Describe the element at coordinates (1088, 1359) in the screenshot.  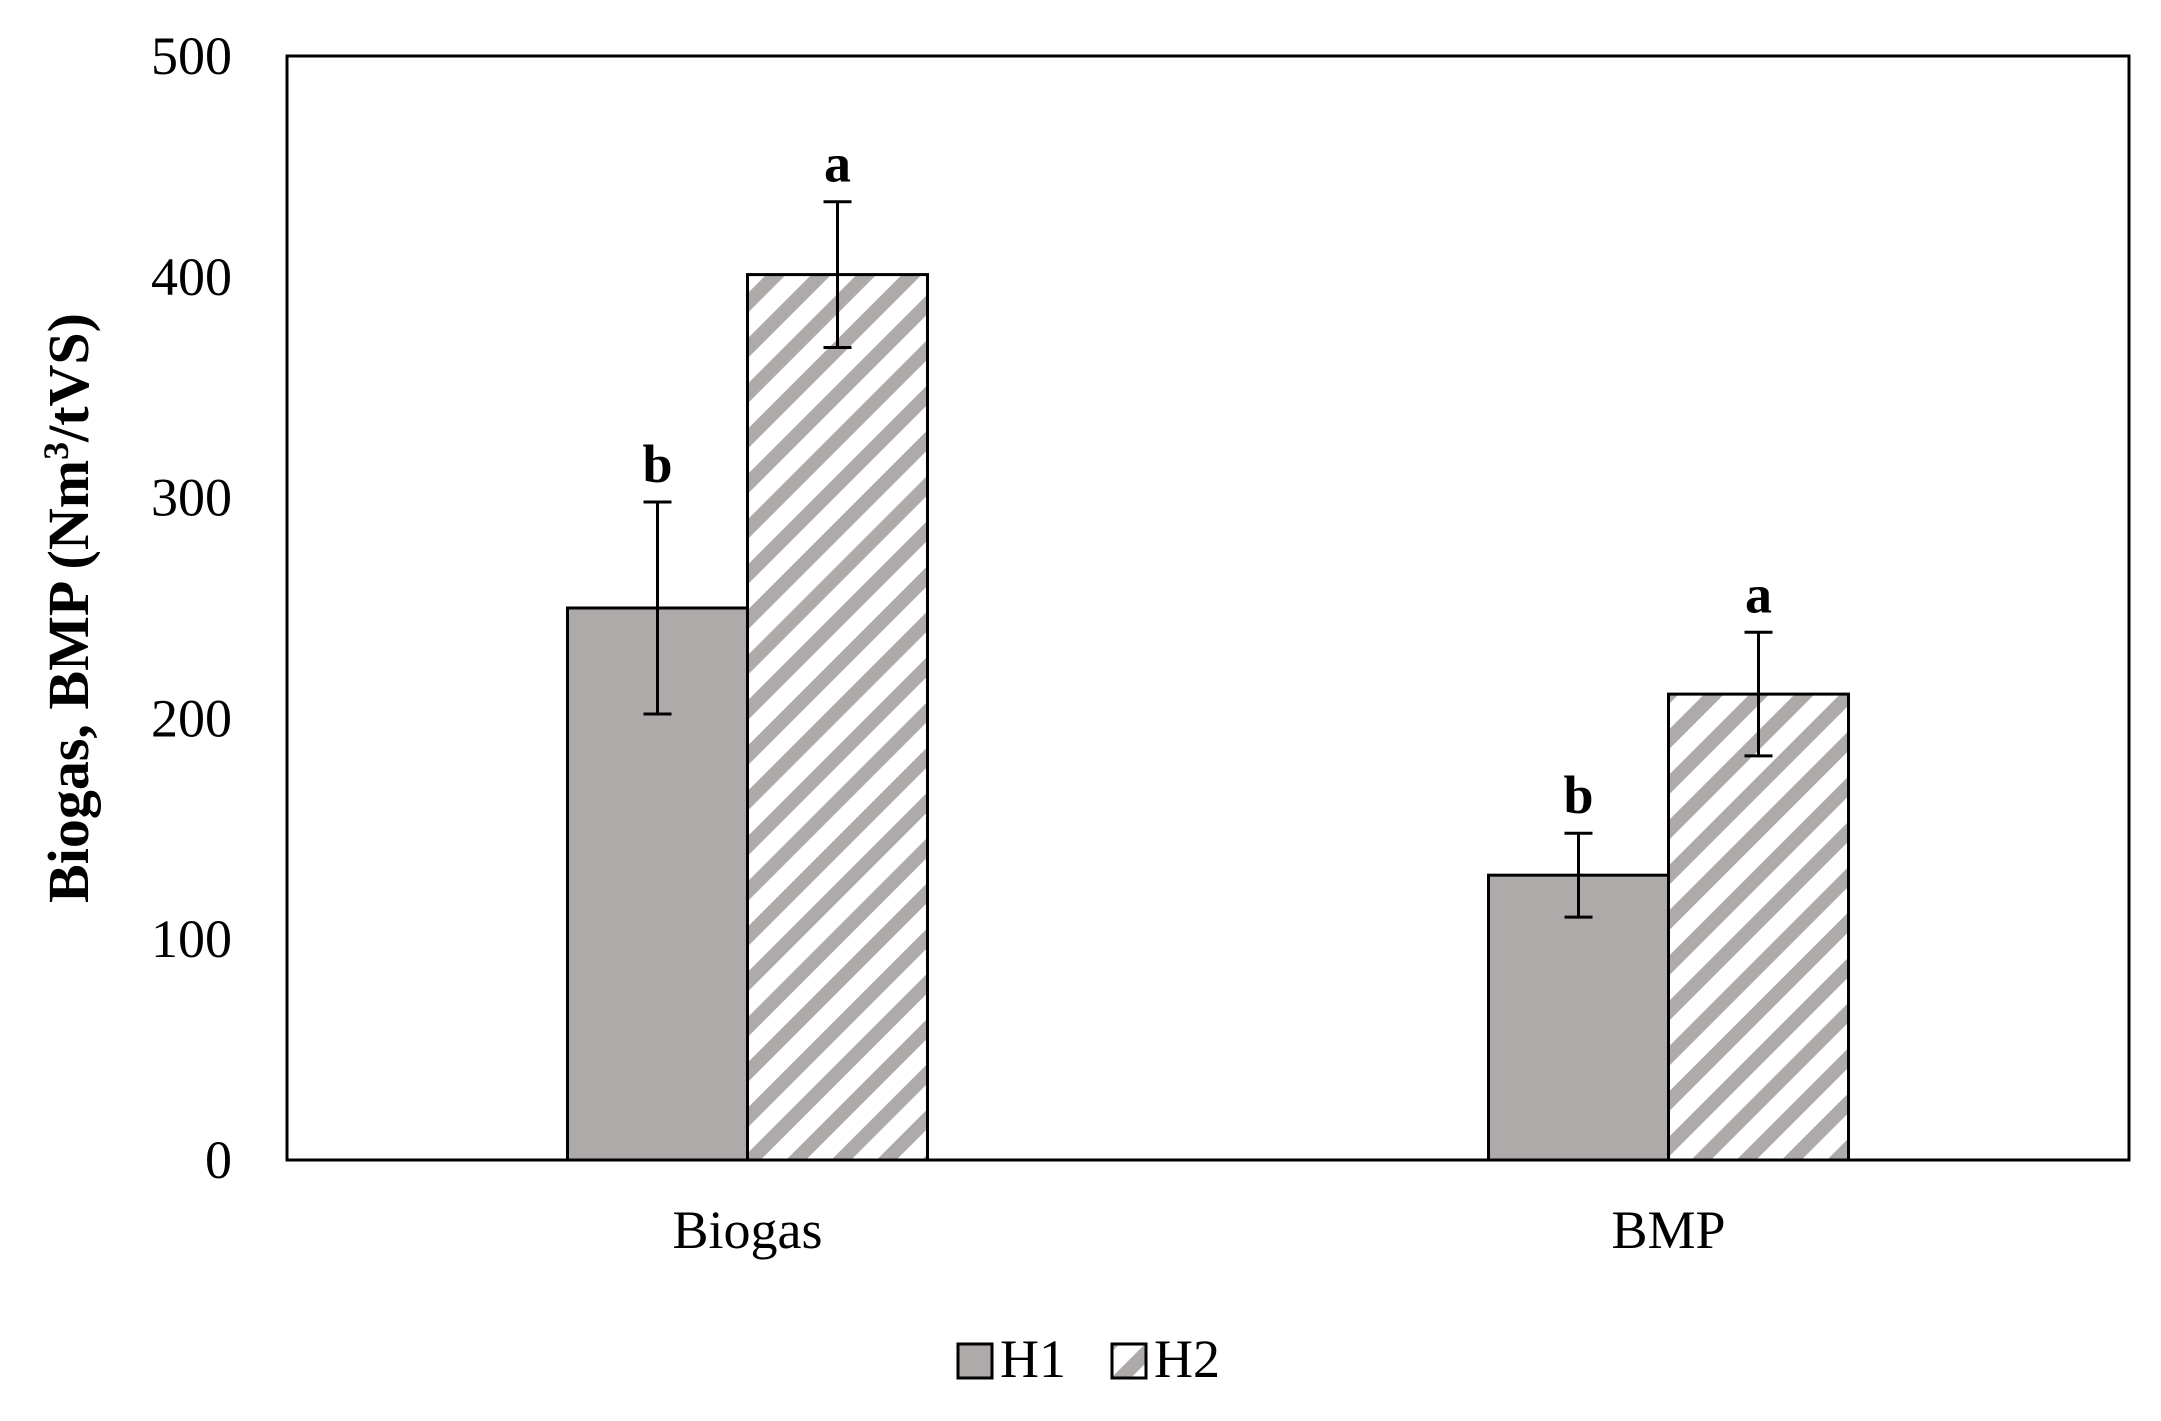
I see `legend: H1 H2` at that location.